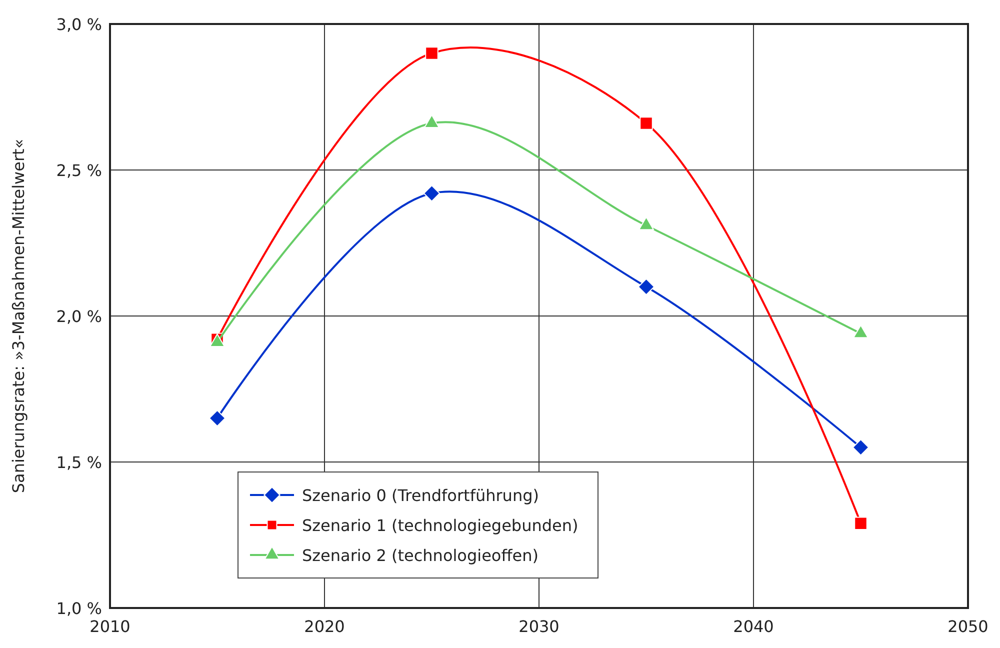  Describe the element at coordinates (440, 525) in the screenshot. I see `legend-label: Szenario 1 (technologiegebunden)` at that location.